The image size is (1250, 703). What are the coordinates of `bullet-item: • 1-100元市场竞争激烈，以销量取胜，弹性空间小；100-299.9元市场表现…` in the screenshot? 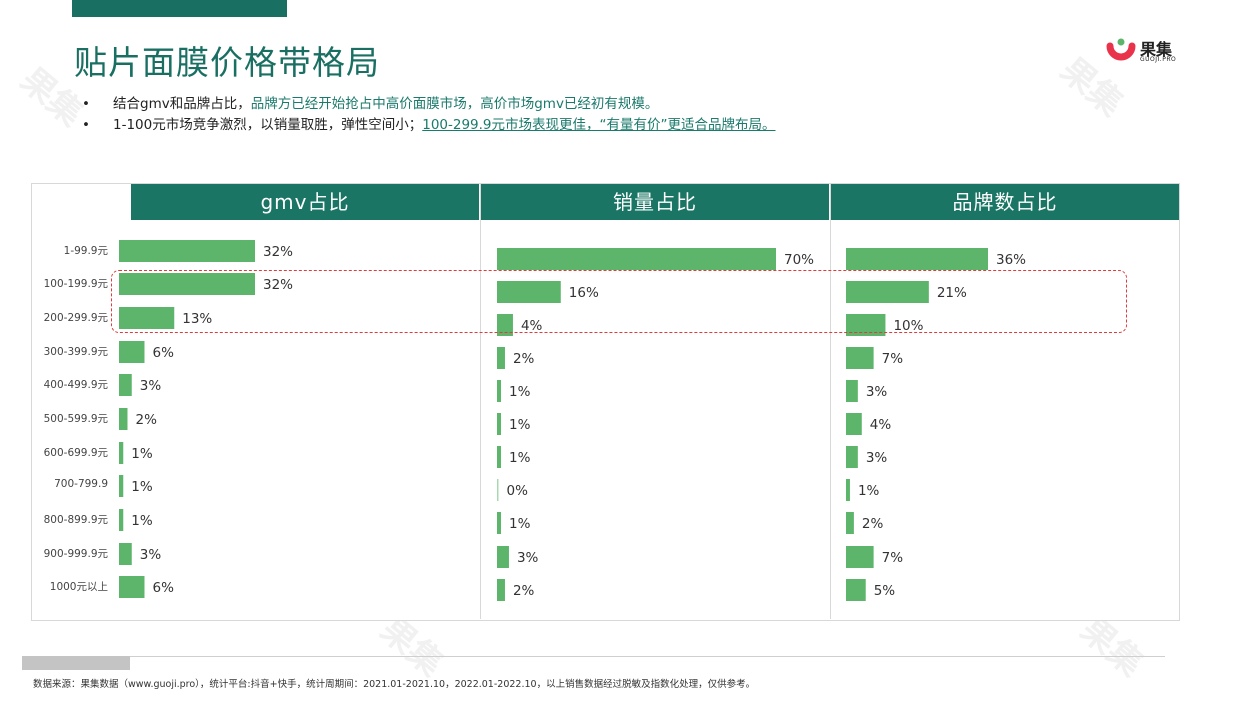 It's located at (429, 123).